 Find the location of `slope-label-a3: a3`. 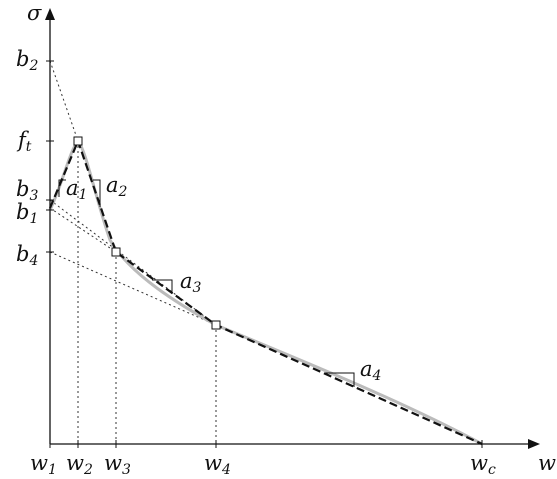

slope-label-a3: a3 is located at coordinates (191, 282).